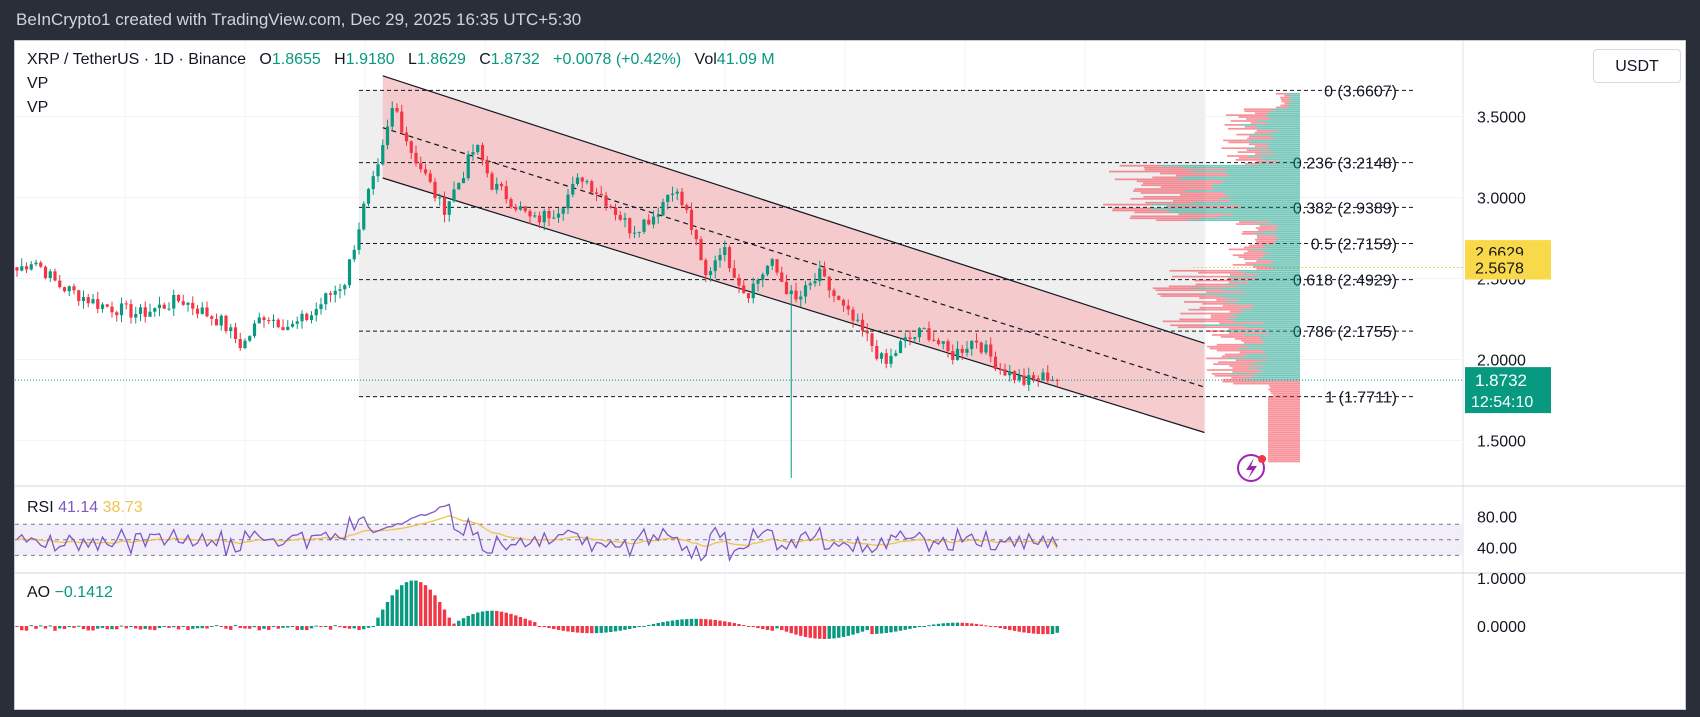 Image resolution: width=1700 pixels, height=717 pixels. Describe the element at coordinates (1508, 267) in the screenshot. I see `level-label-box` at that location.